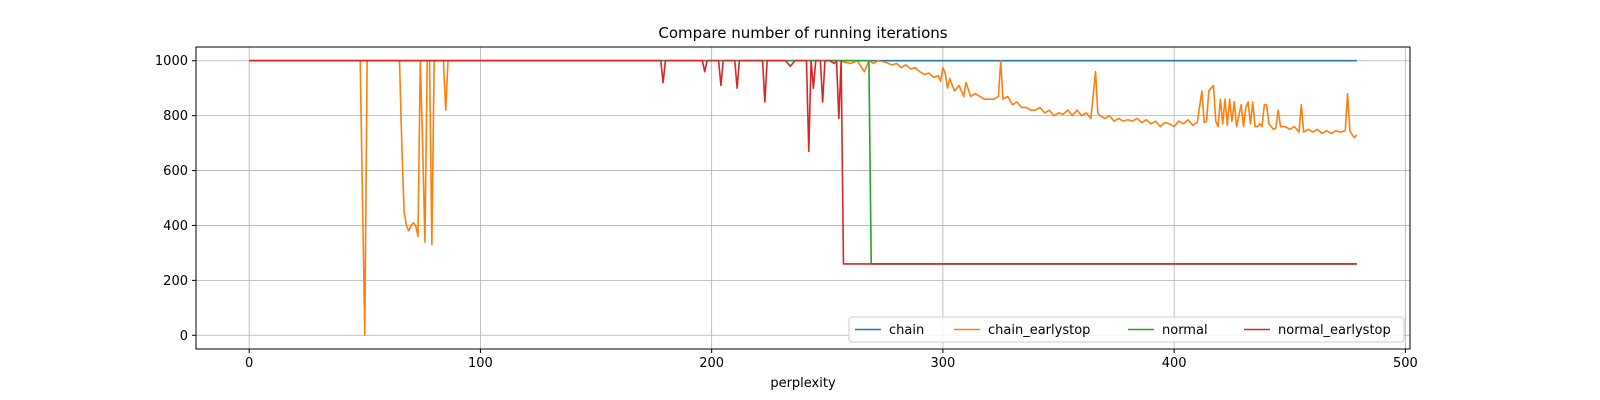 This screenshot has height=400, width=1600. Describe the element at coordinates (184, 336) in the screenshot. I see `y-tick-label: 0` at that location.